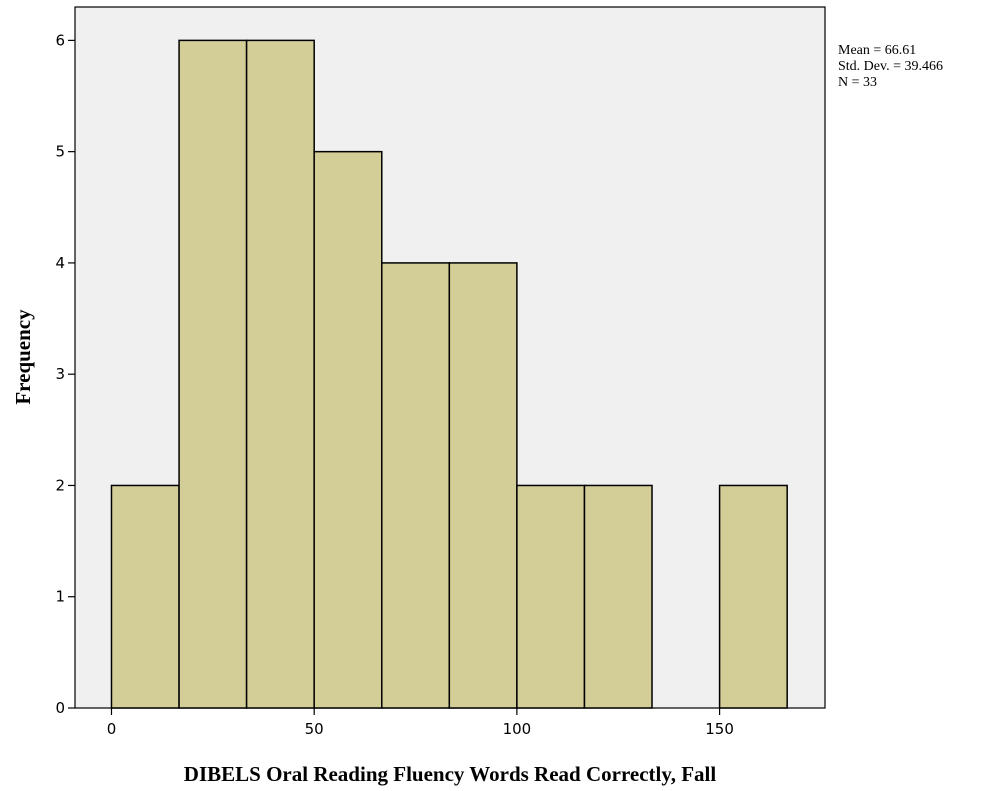 The image size is (992, 791). Describe the element at coordinates (719, 729) in the screenshot. I see `x-tick-label: 150` at that location.